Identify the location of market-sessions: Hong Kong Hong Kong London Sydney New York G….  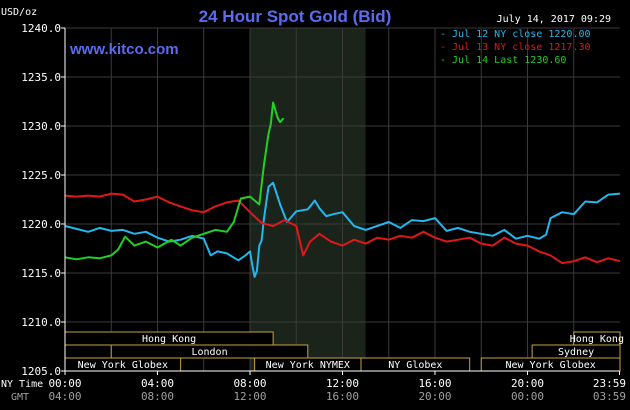
(344, 351).